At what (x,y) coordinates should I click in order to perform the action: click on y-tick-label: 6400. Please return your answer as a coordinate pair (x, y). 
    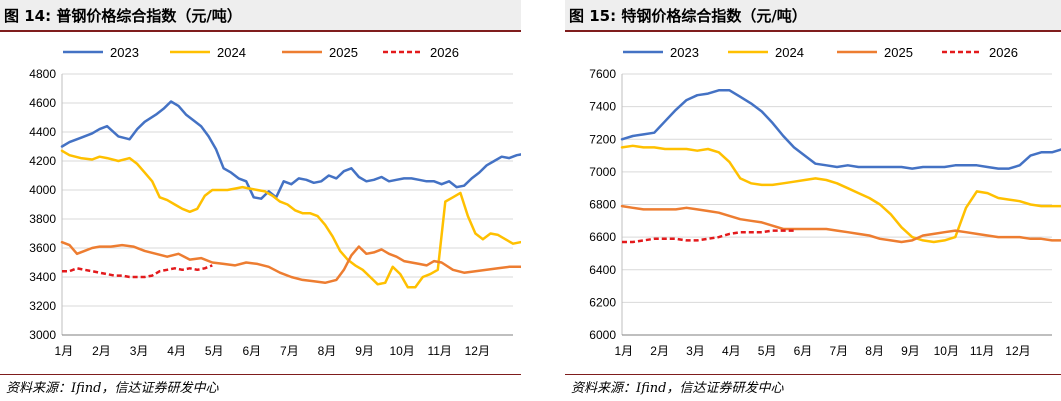
    Looking at the image, I should click on (602, 270).